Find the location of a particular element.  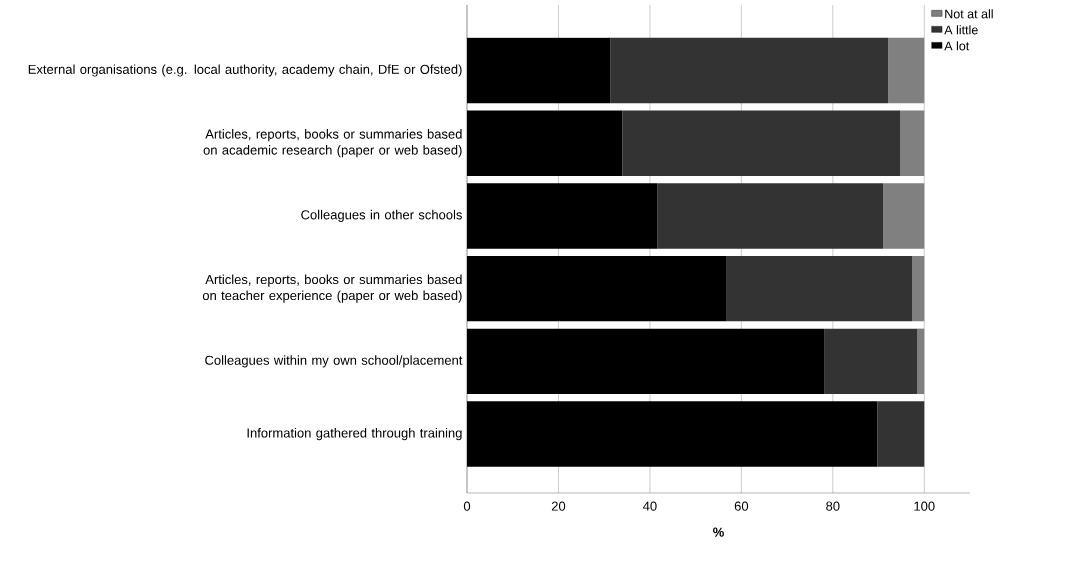

legend-label: Not at all is located at coordinates (969, 14).